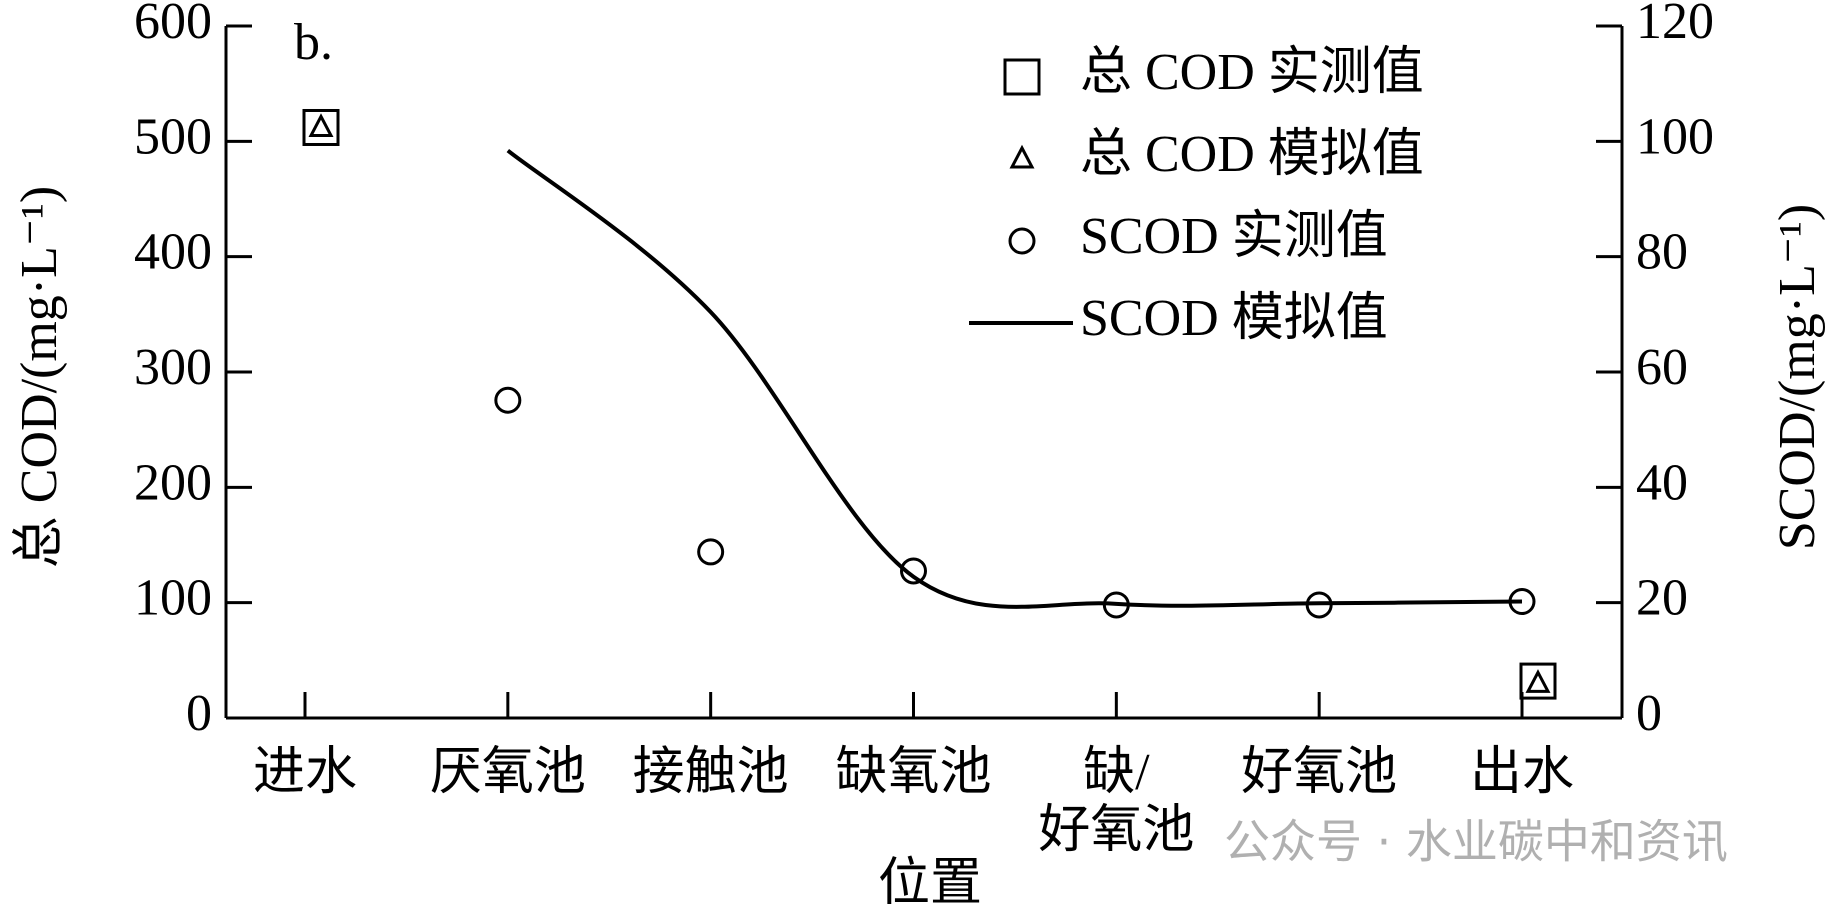 This screenshot has height=922, width=1846. I want to click on legend-label: SCOD 模拟值, so click(1234, 318).